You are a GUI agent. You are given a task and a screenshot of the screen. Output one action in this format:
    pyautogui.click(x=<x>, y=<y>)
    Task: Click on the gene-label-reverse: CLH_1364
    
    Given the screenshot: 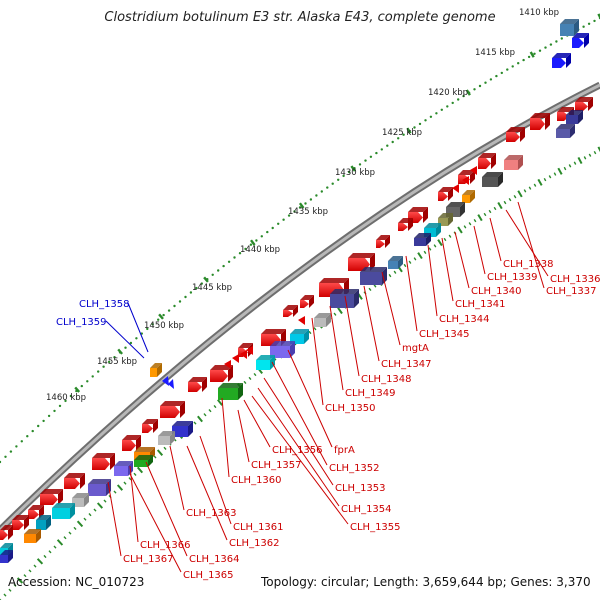 What is the action you would take?
    pyautogui.click(x=214, y=559)
    